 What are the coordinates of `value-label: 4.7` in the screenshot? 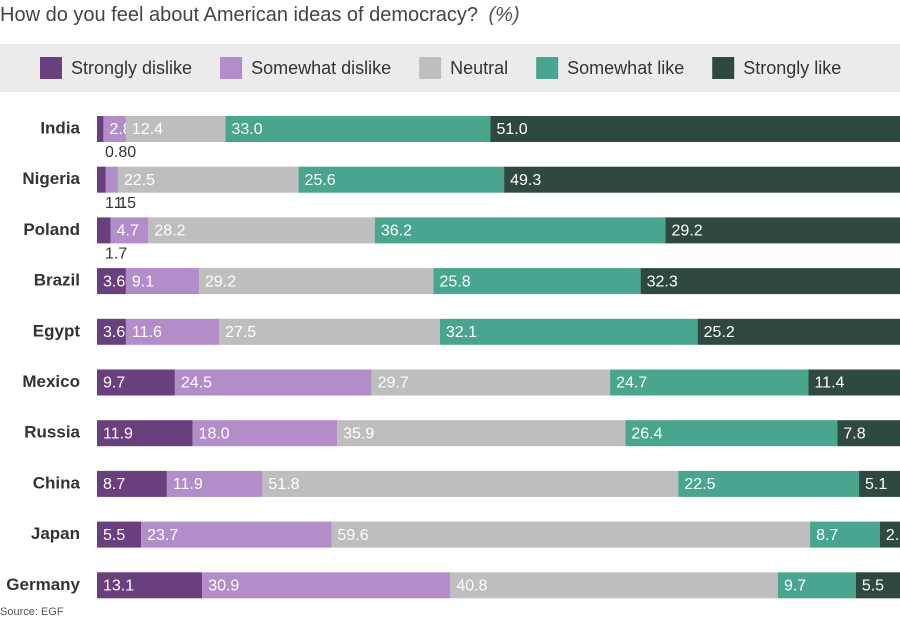 It's located at (128, 231).